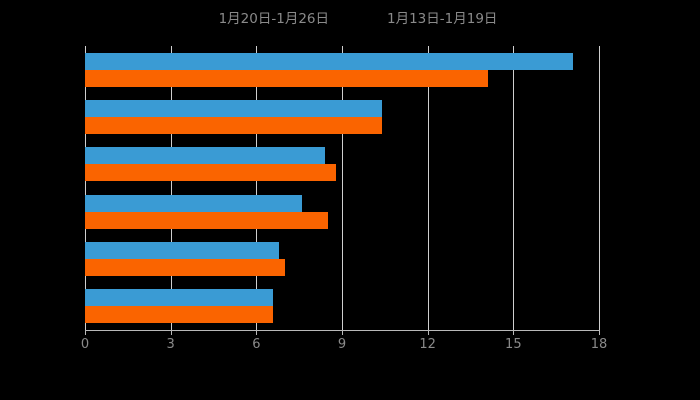  Describe the element at coordinates (513, 344) in the screenshot. I see `x-axis-tick-label: 15` at that location.